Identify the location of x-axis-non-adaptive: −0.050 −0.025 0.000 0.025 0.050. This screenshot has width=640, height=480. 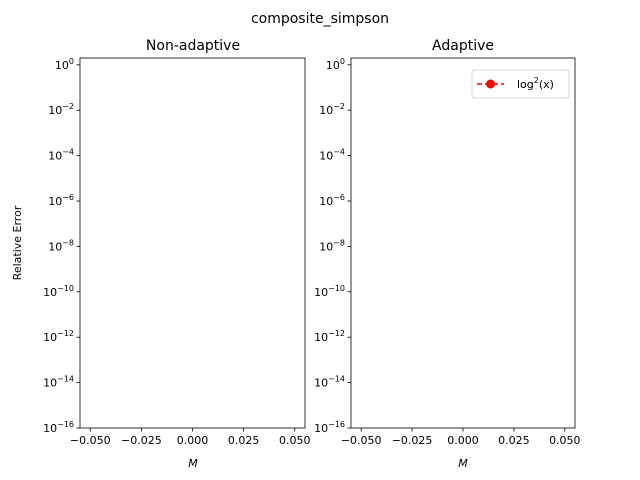
(190, 437).